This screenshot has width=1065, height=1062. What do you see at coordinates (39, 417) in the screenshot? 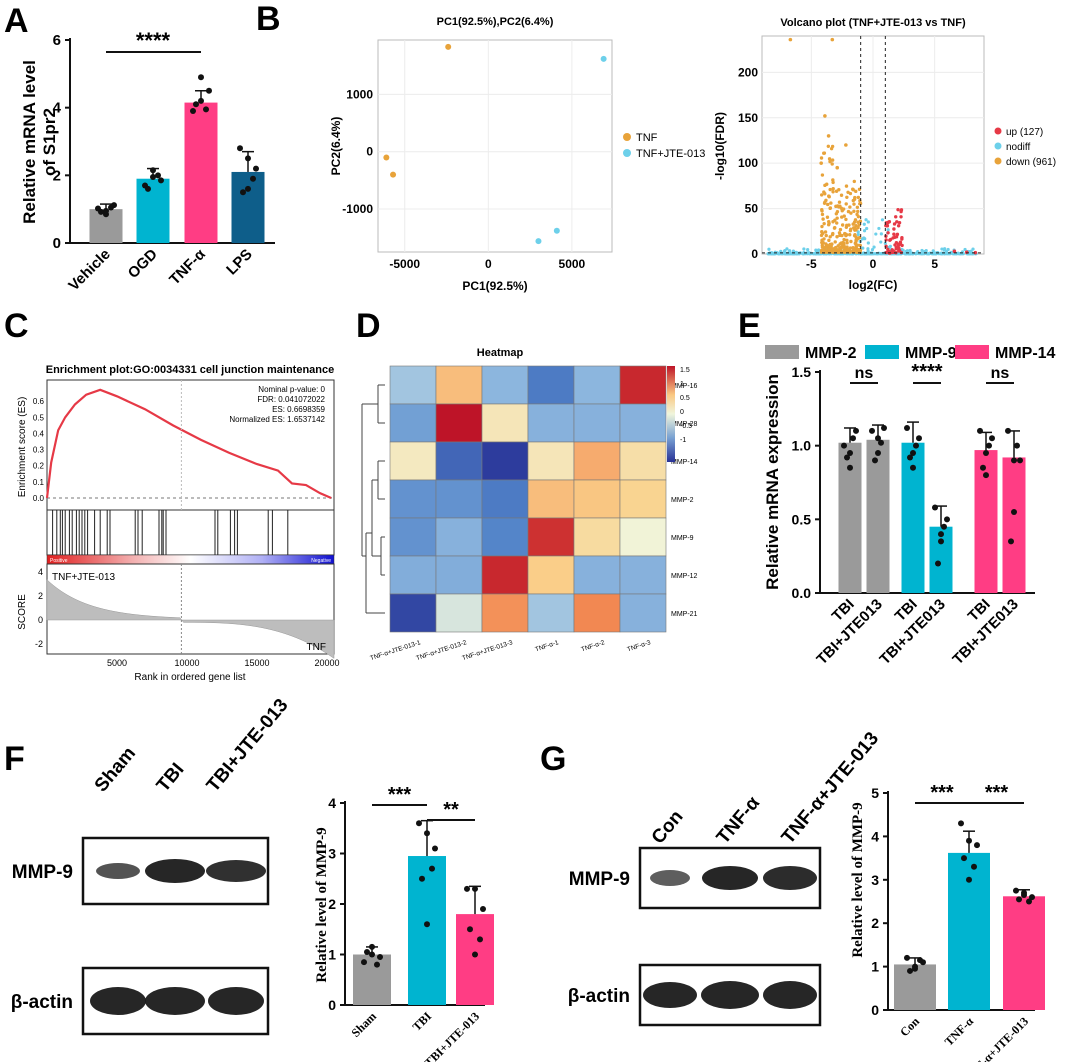
I see `c-ytick-top: 0.5` at bounding box center [39, 417].